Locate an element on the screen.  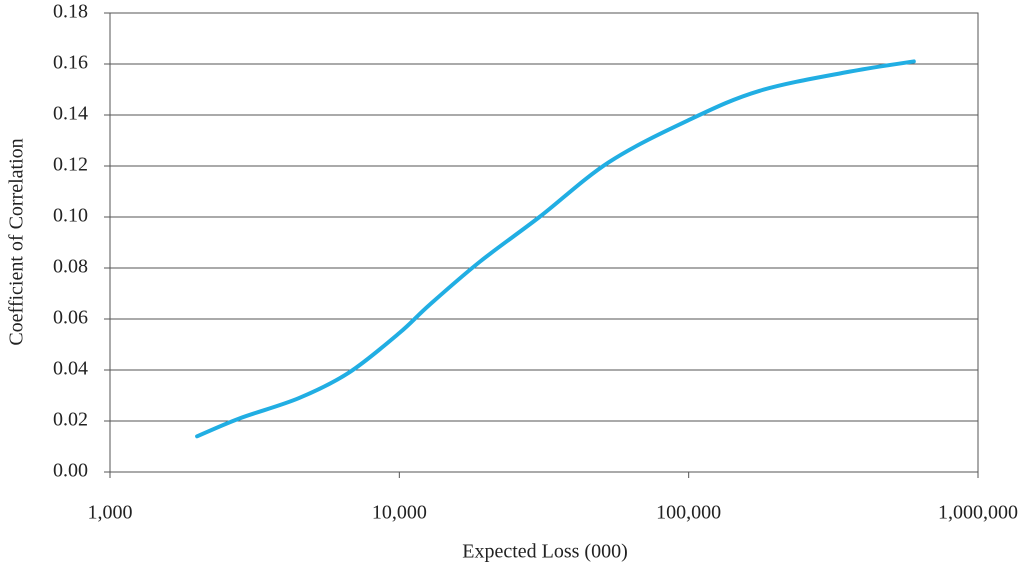
x-tick-label: 1,000,000 is located at coordinates (978, 513).